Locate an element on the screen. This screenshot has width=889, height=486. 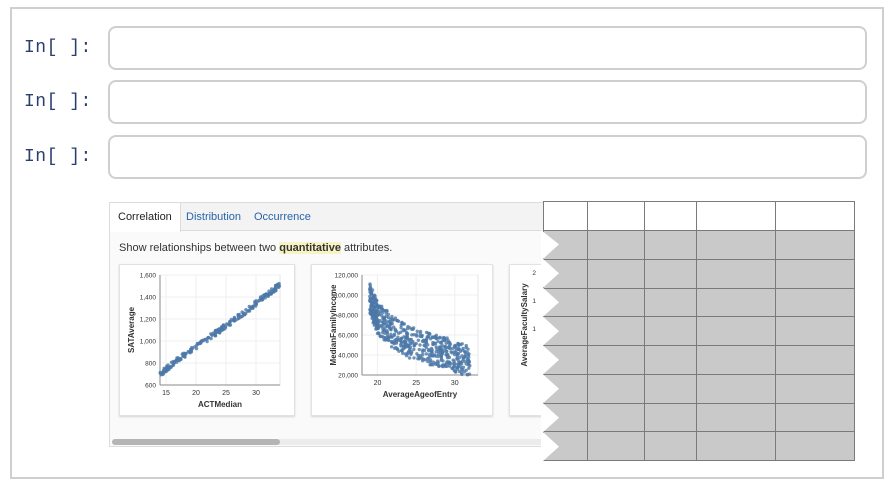
table-header-row is located at coordinates (699, 216).